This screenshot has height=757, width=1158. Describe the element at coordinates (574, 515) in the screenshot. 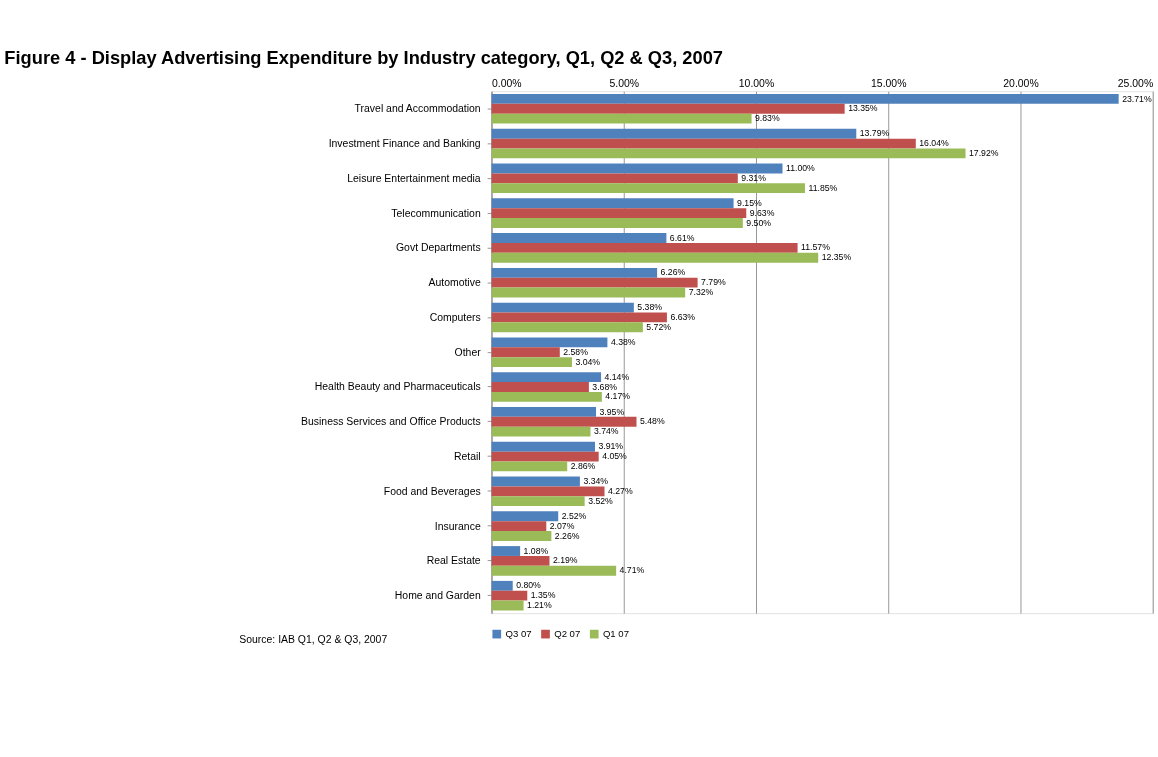

I see `data-label: 2.52%` at that location.